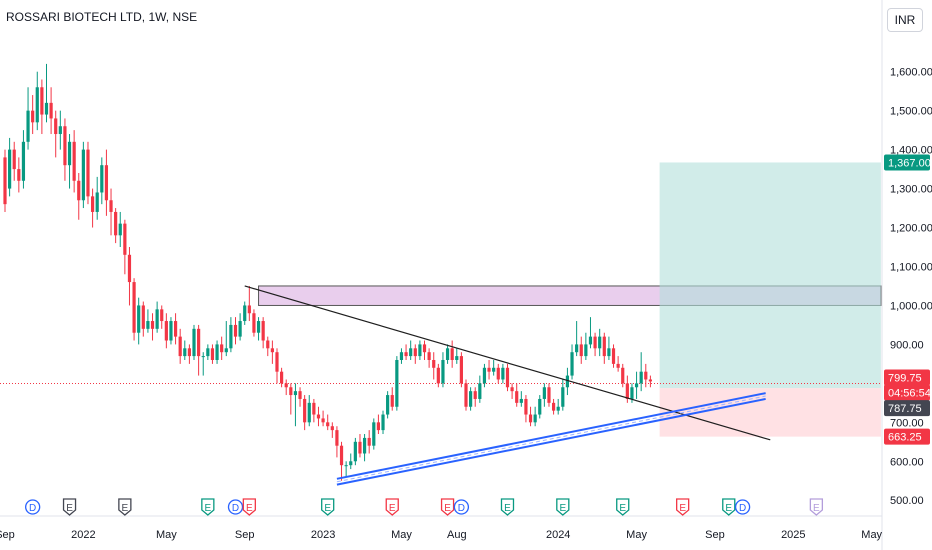 This screenshot has width=932, height=550. I want to click on y-tick-label: 900.00, so click(907, 345).